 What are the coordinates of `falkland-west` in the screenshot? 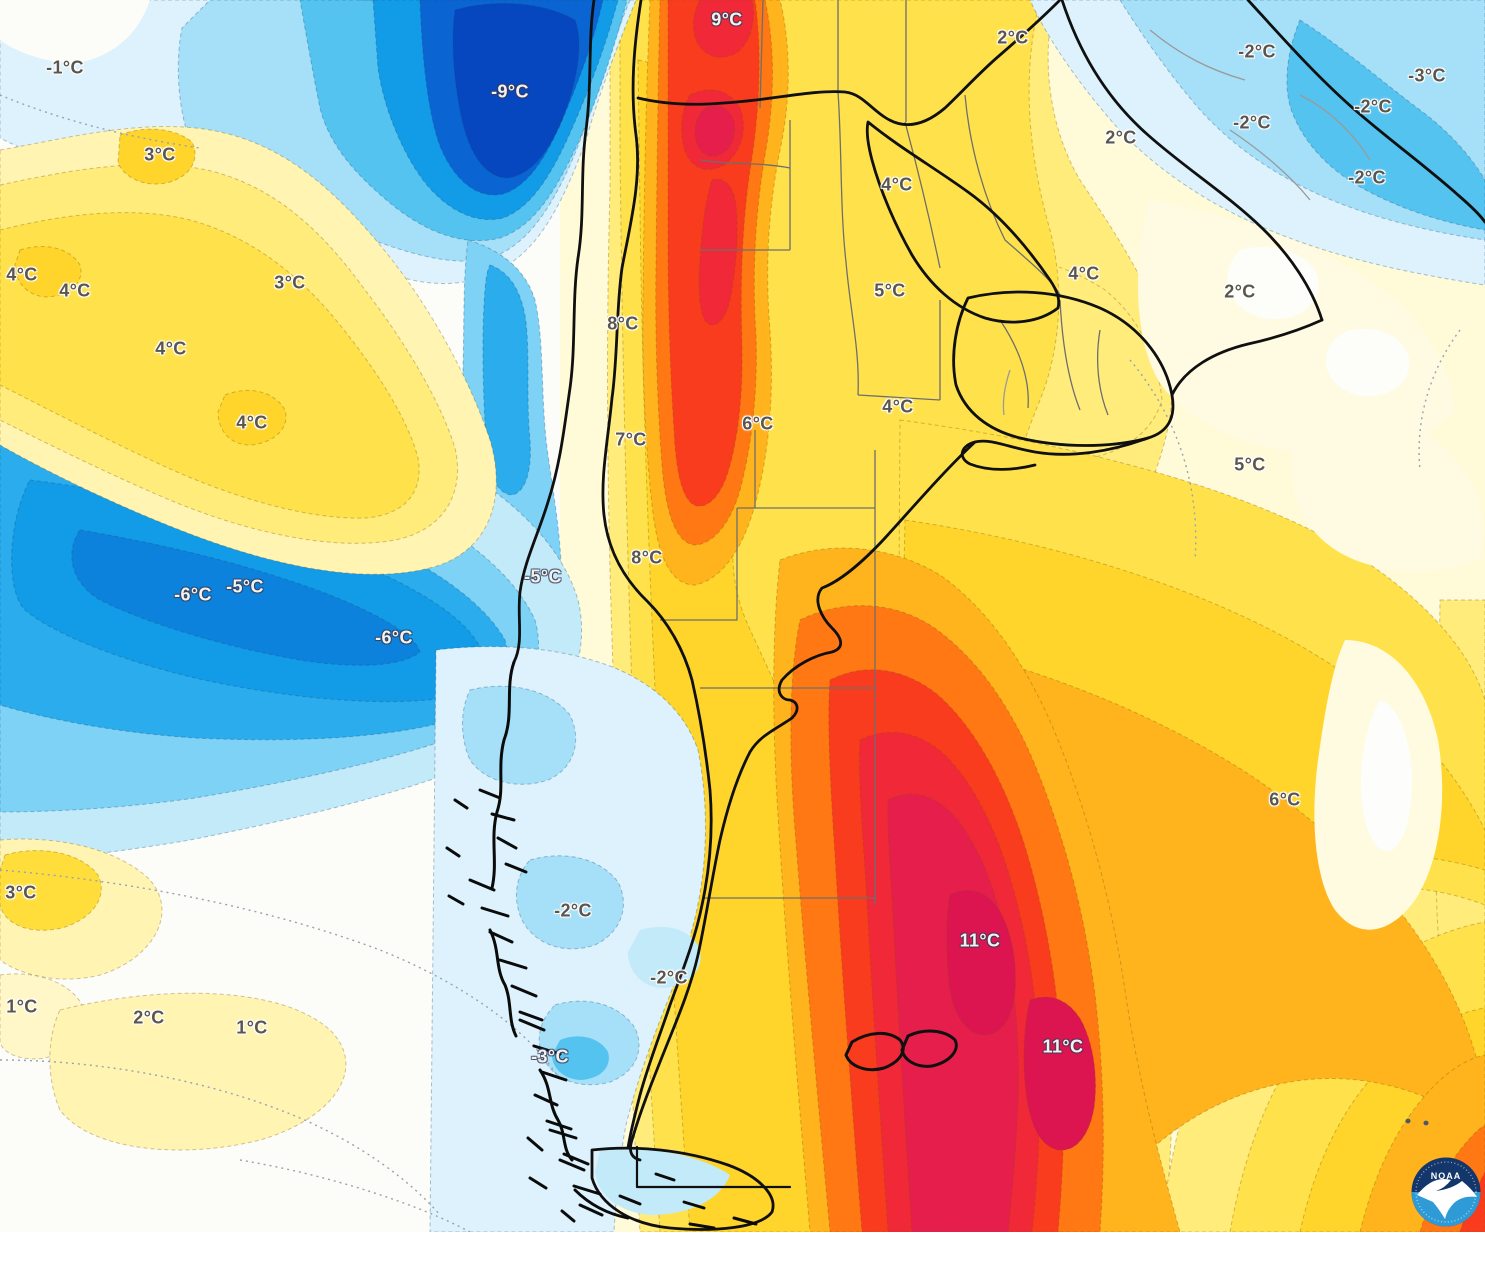 It's located at (874, 1052).